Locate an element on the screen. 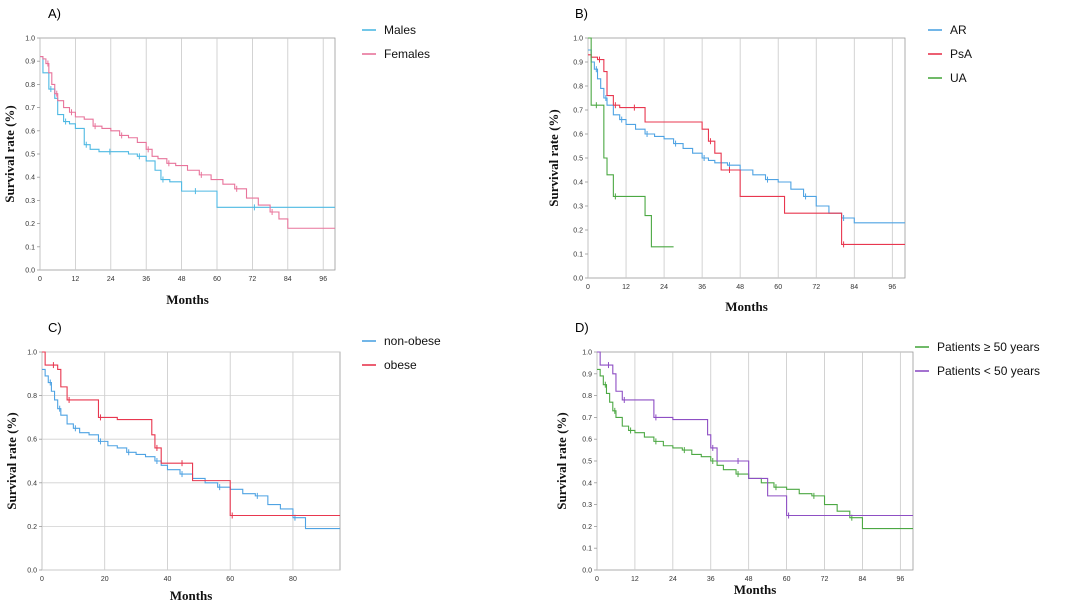 Image resolution: width=1080 pixels, height=605 pixels. plot-area-c is located at coordinates (191, 461).